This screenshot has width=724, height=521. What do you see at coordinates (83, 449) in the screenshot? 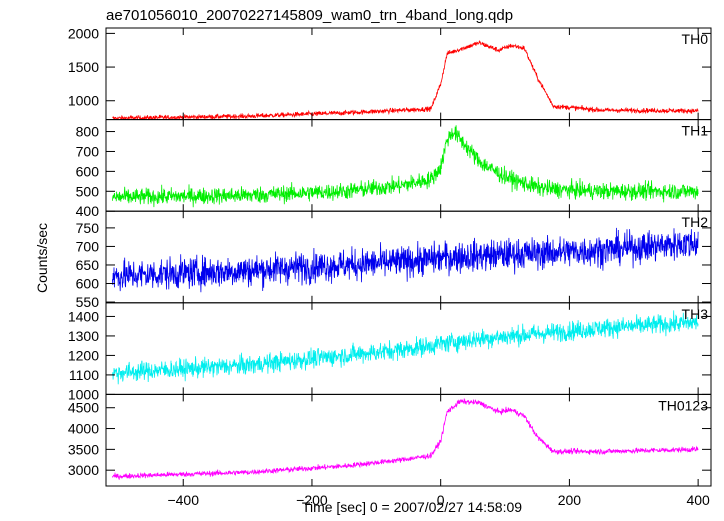
I see `y-tick-label: 3500` at bounding box center [83, 449].